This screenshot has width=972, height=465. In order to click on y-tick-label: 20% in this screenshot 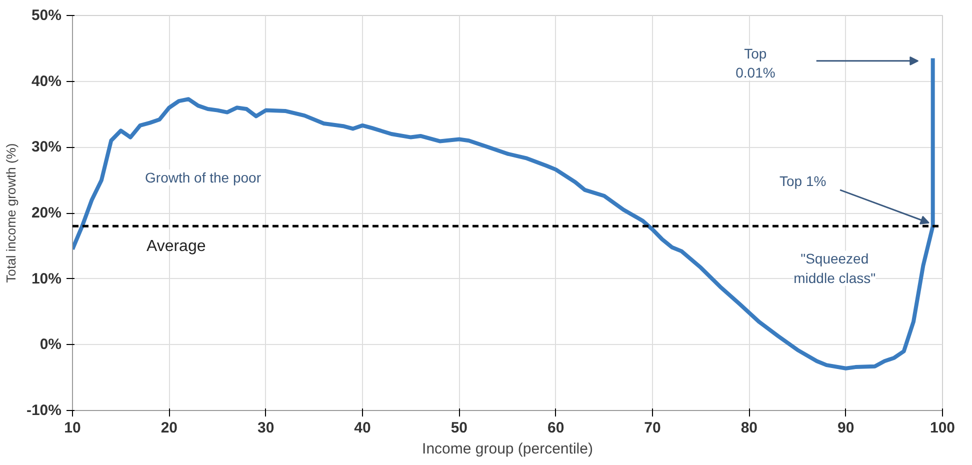, I will do `click(46, 213)`.